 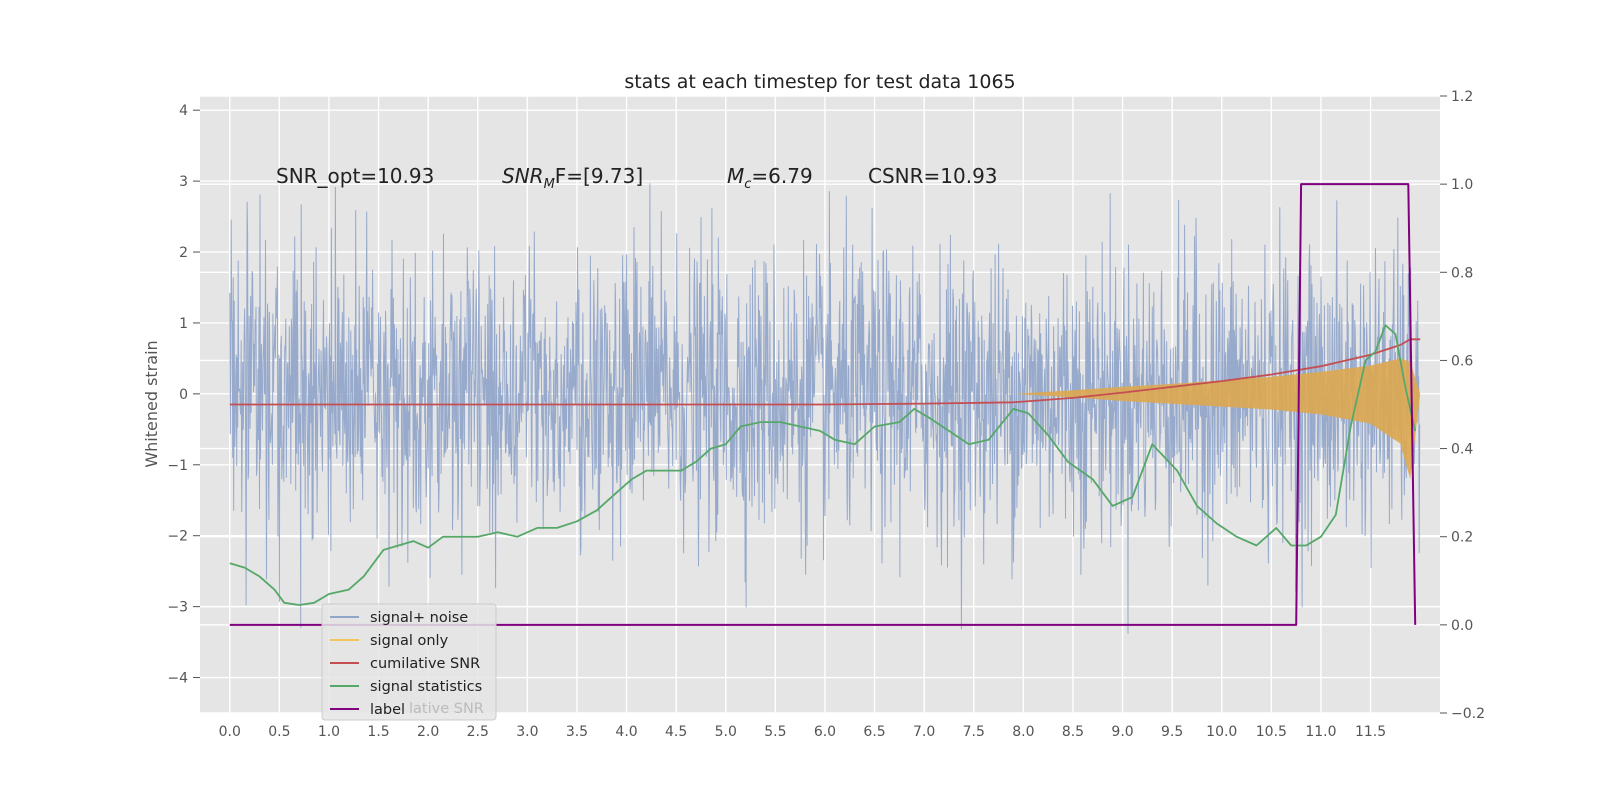 I want to click on annotation-csnr: CSNR=10.93, so click(x=933, y=176).